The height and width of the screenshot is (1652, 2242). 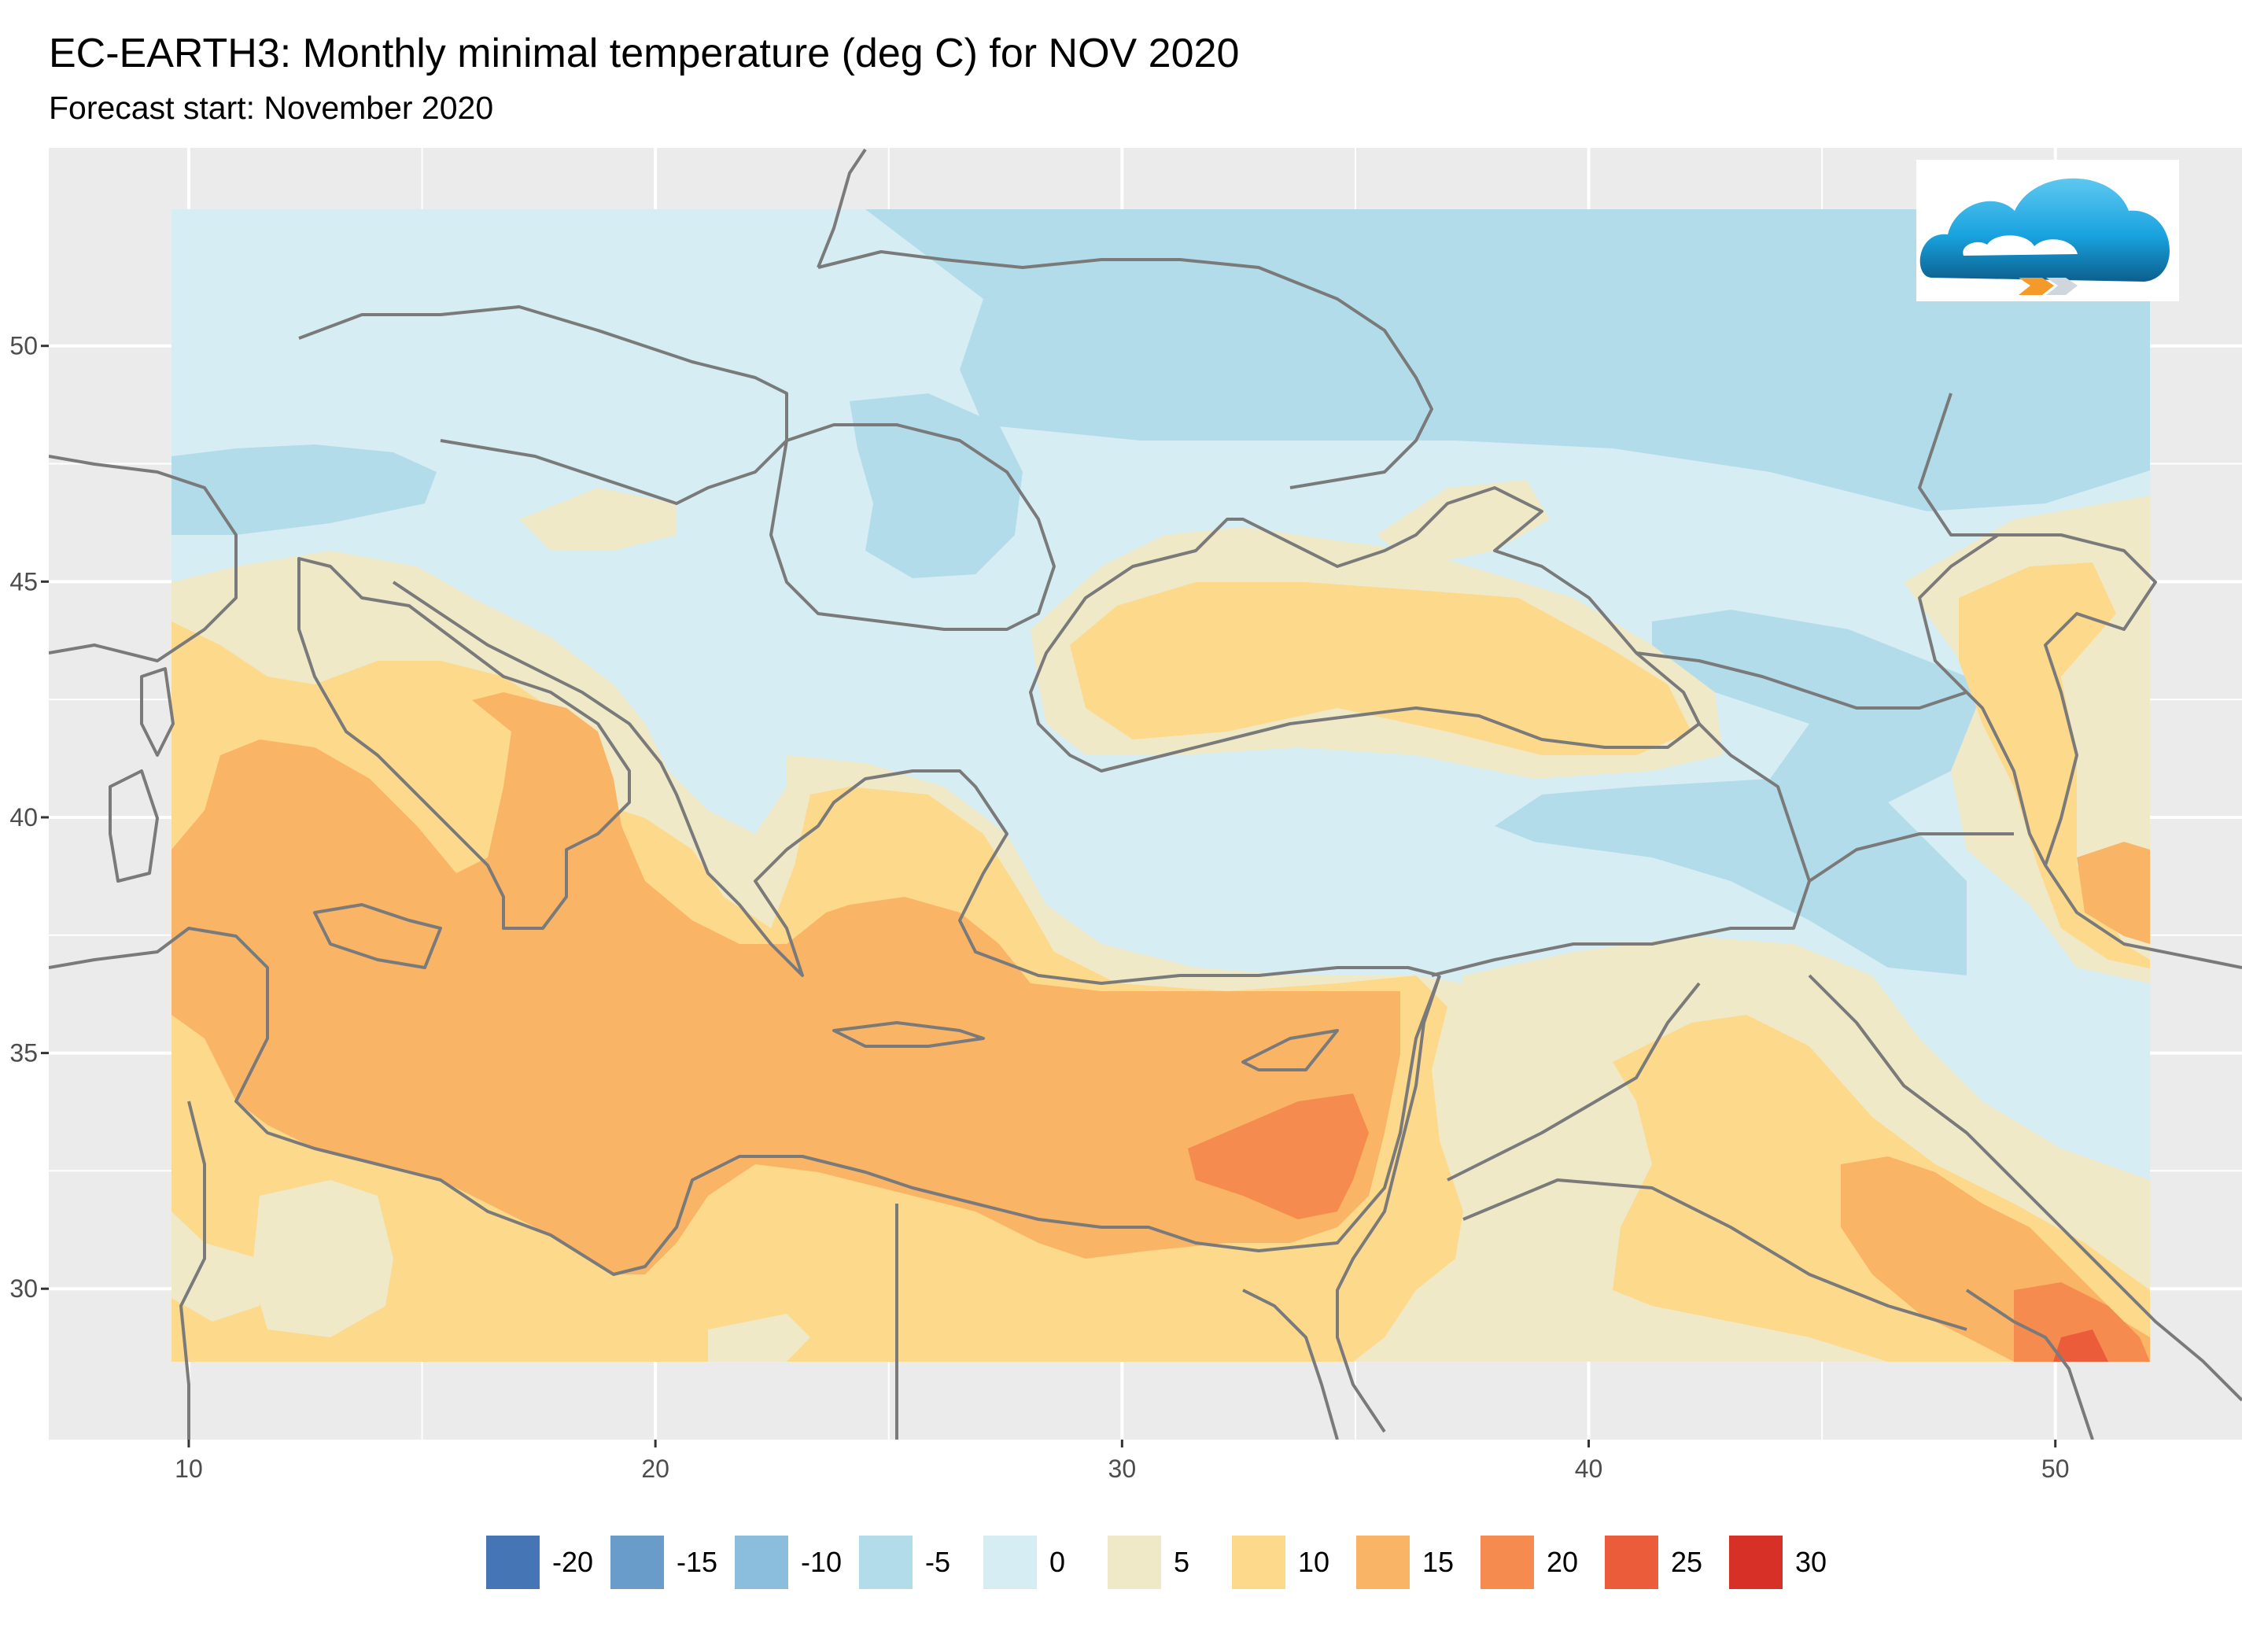 What do you see at coordinates (1290, 1050) in the screenshot?
I see `coast-cyprus` at bounding box center [1290, 1050].